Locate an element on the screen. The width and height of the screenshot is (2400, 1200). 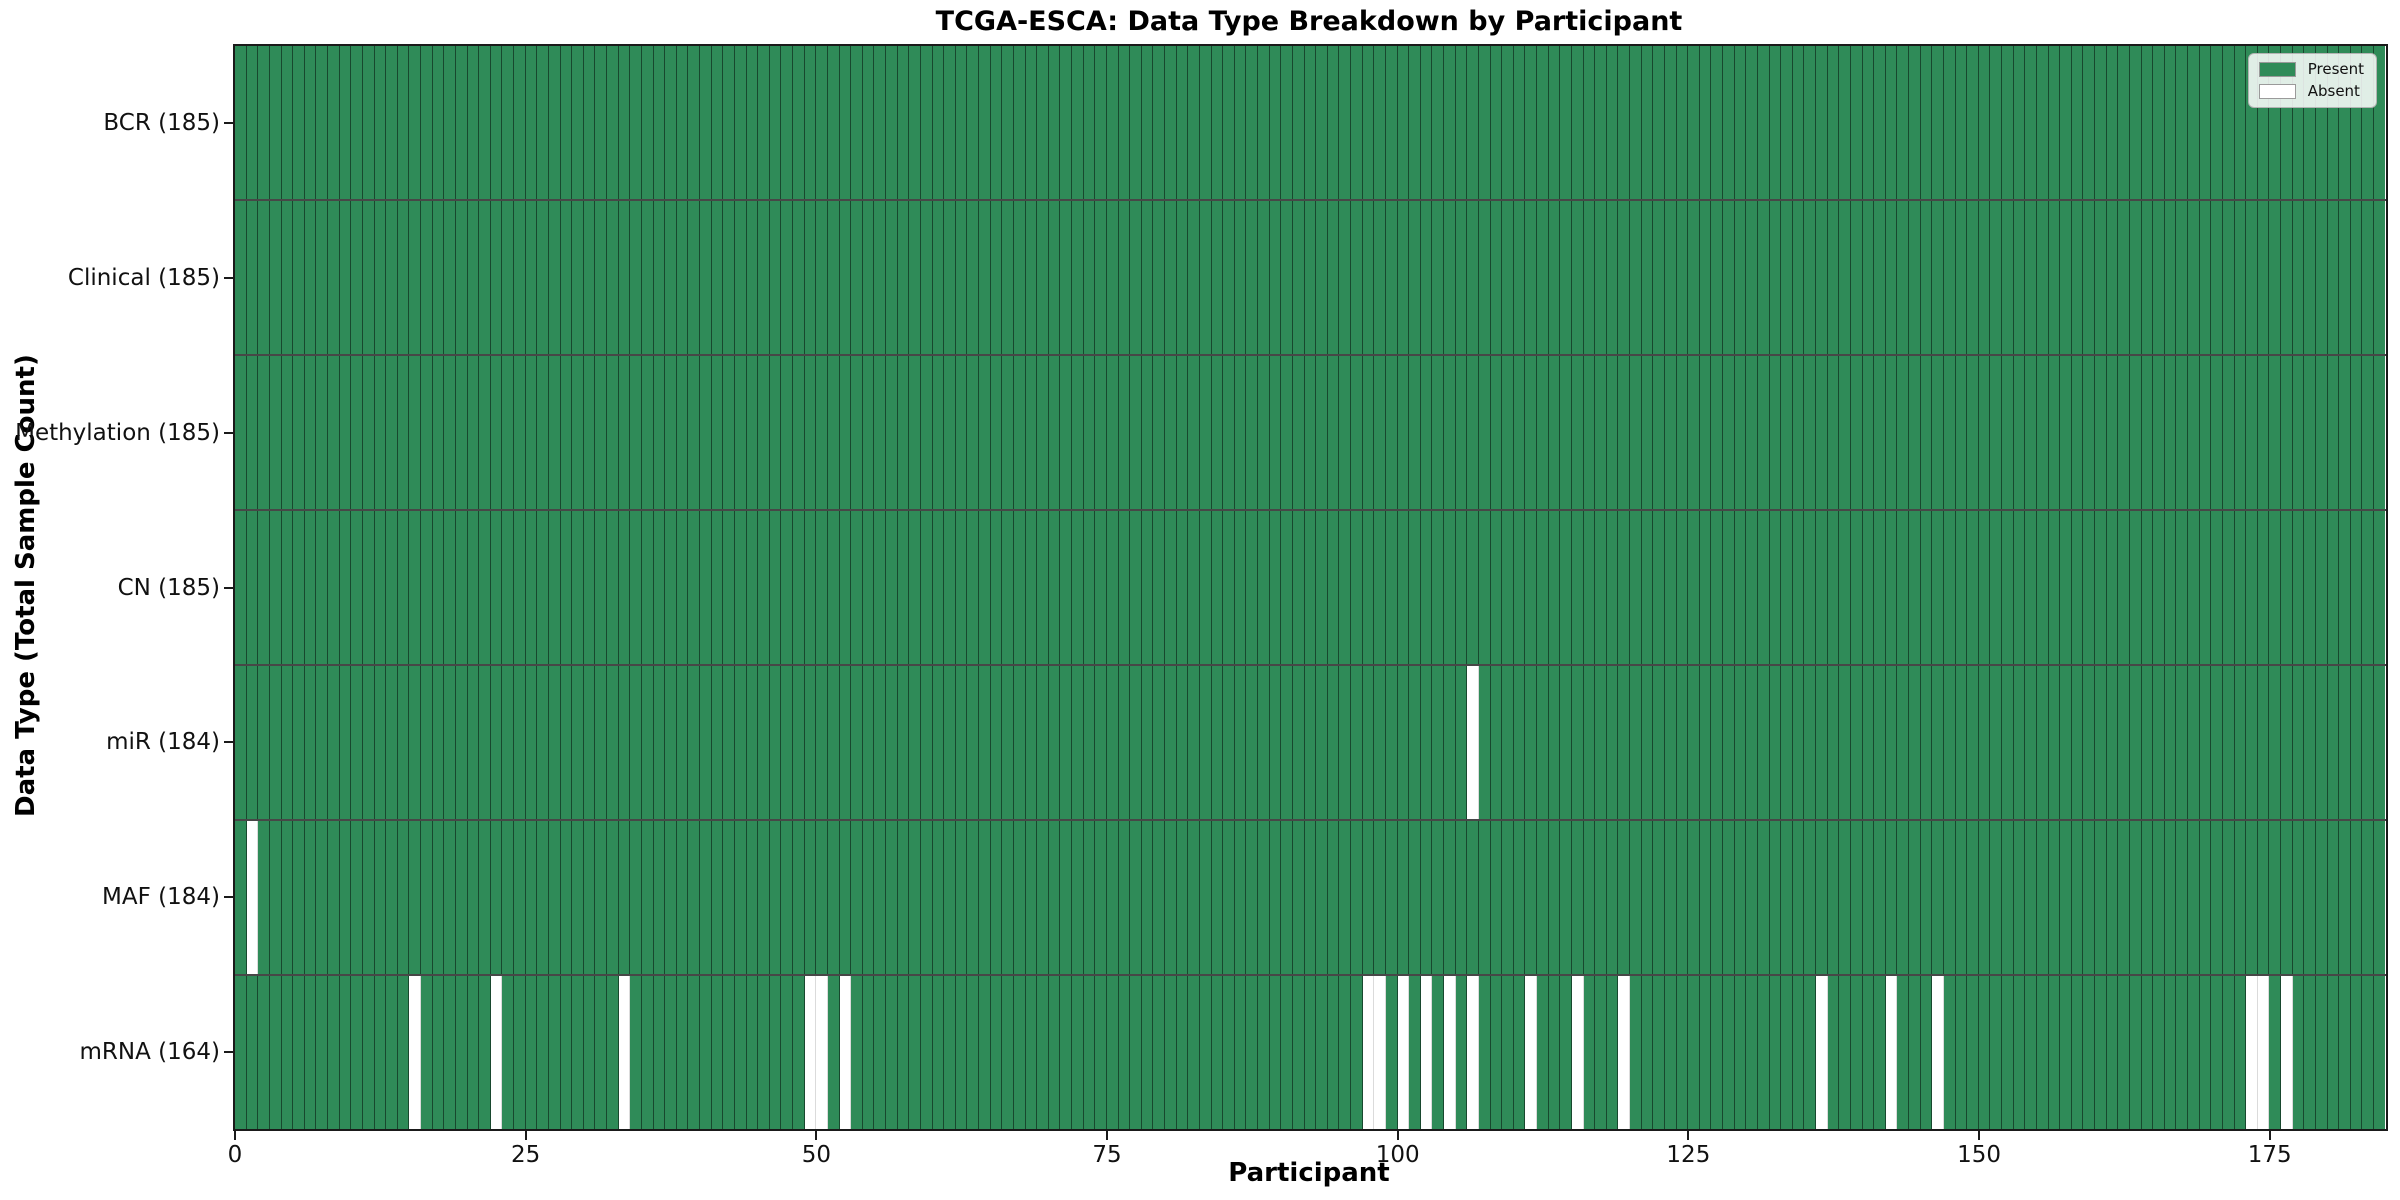
absent-swatch-icon is located at coordinates (2277, 91).